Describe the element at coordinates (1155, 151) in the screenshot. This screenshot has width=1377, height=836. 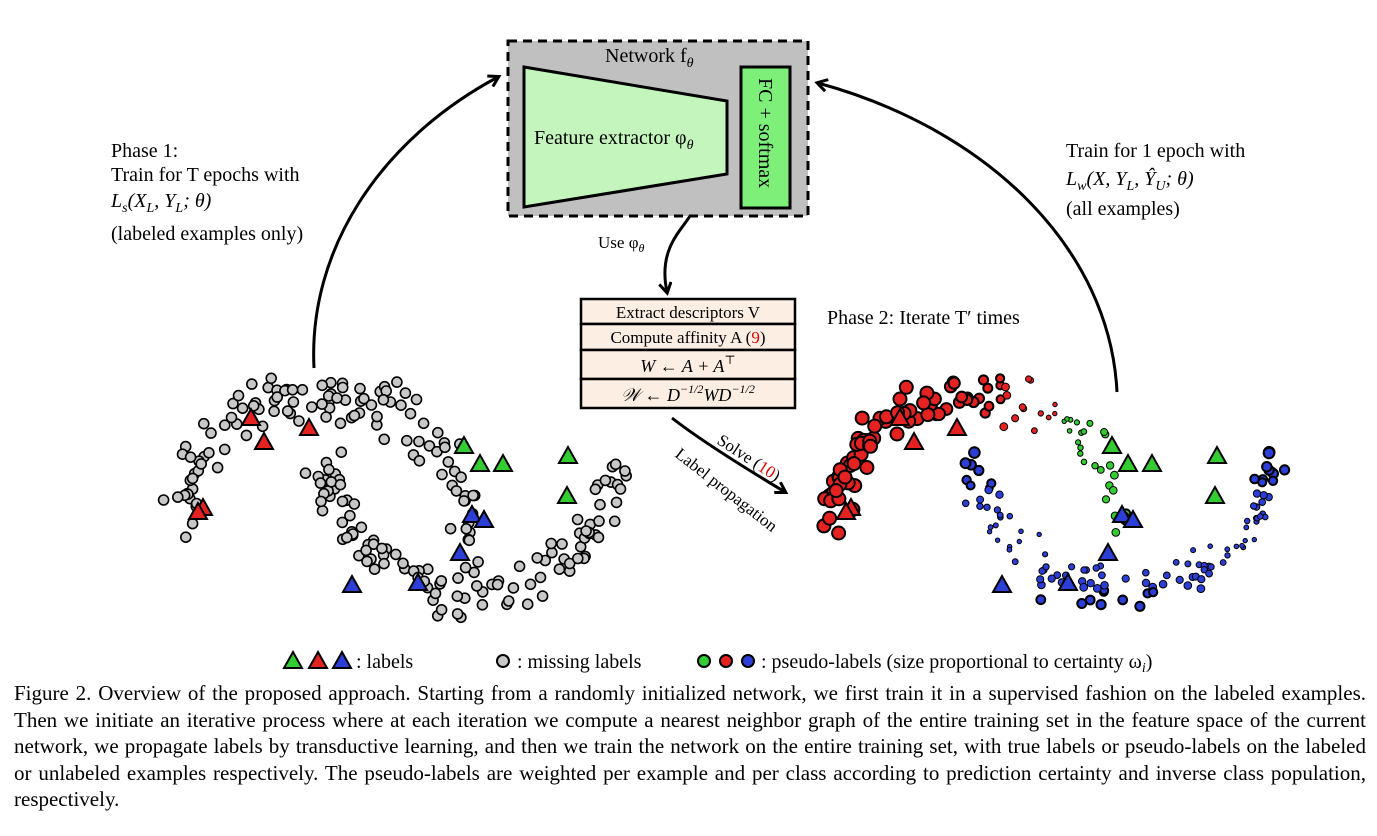
I see `phase2-train-line1: Train for 1 epoch with` at that location.